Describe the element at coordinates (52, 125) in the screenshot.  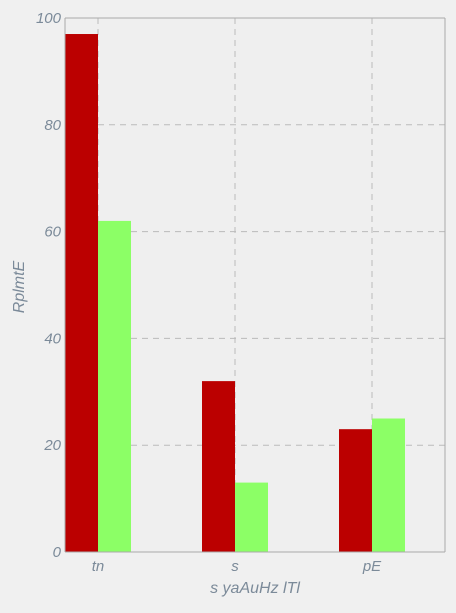
I see `y-tick-label: 80` at that location.